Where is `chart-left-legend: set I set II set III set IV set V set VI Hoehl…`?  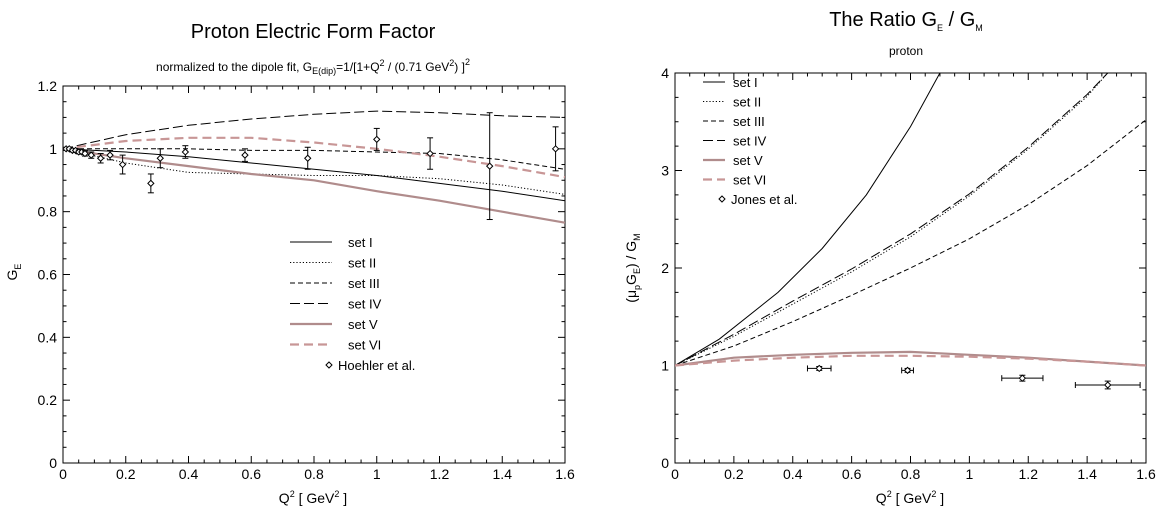
chart-left-legend: set I set II set III set IV set V set VI Hoehl… is located at coordinates (352, 304).